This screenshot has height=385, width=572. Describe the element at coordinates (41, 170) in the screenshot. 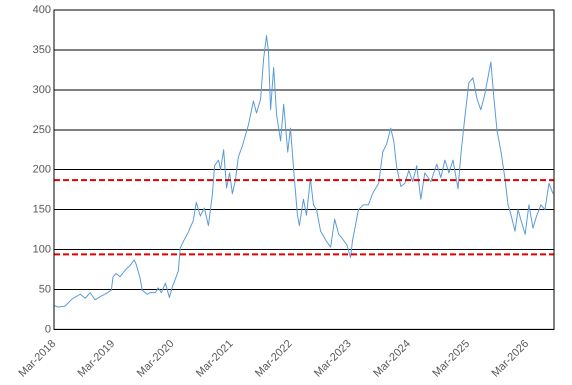

I see `y-tick-label: 200` at that location.